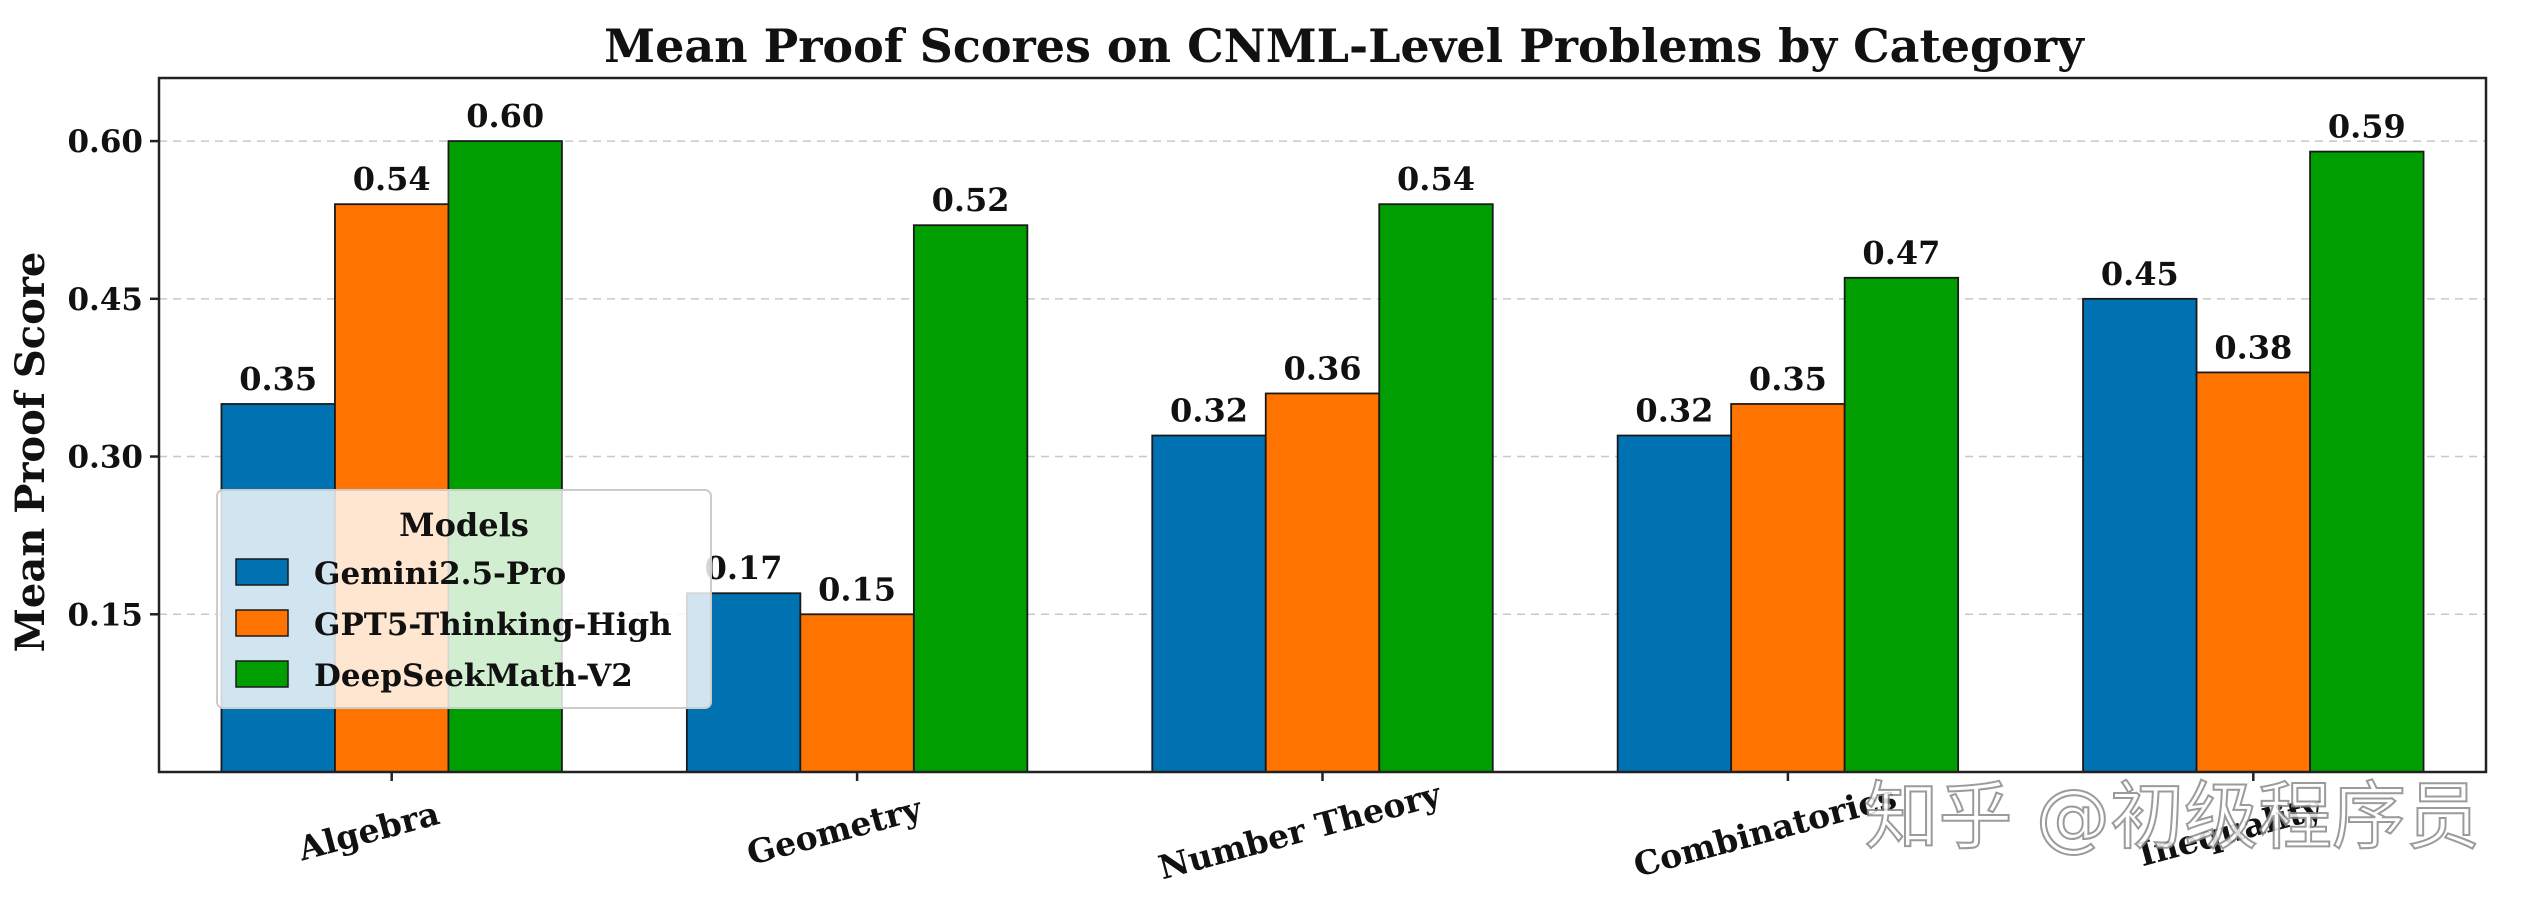  I want to click on bar-gemini2-5-pro-number-theory, so click(1209, 603).